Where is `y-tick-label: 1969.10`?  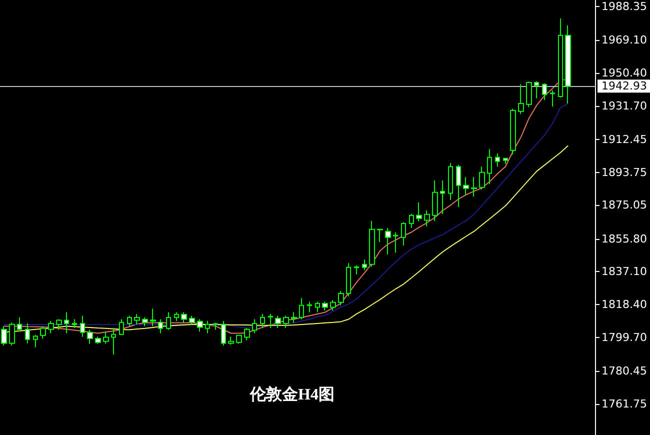 y-tick-label: 1969.10 is located at coordinates (625, 40).